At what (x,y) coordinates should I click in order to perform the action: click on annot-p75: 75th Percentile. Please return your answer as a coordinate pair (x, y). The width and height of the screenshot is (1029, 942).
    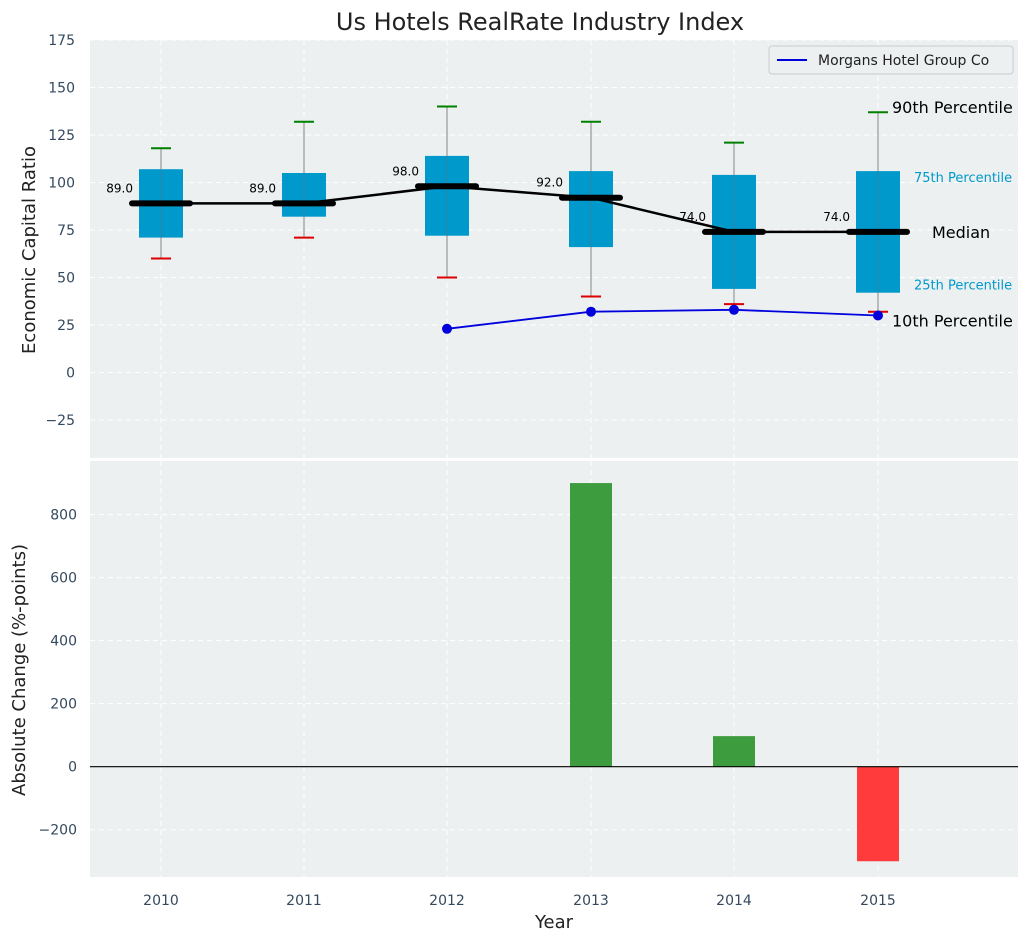
    Looking at the image, I should click on (963, 178).